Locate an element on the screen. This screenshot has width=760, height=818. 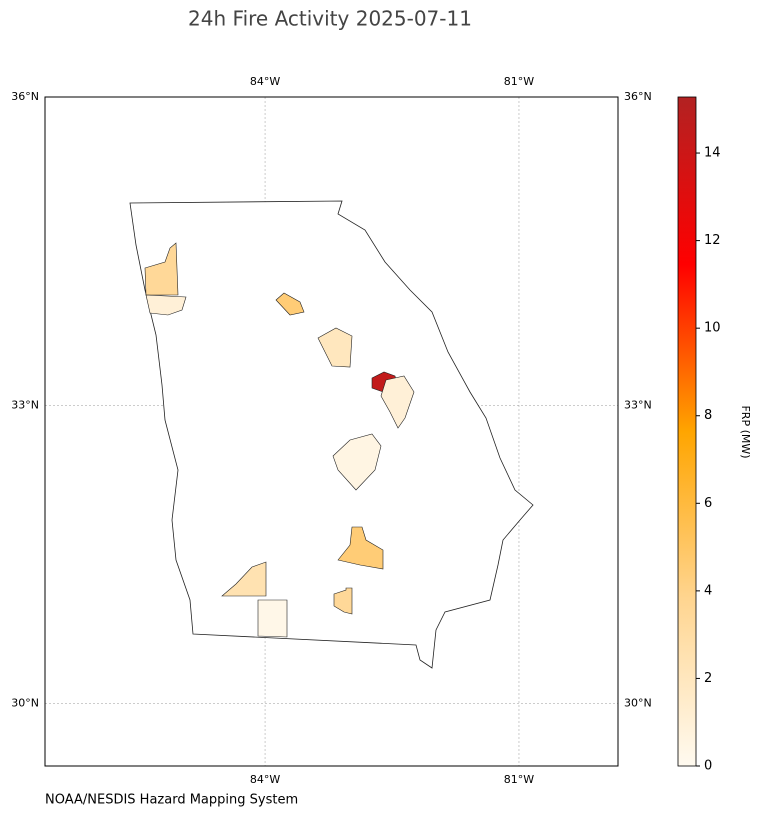
colorbar-label: FRP (MW) is located at coordinates (745, 431).